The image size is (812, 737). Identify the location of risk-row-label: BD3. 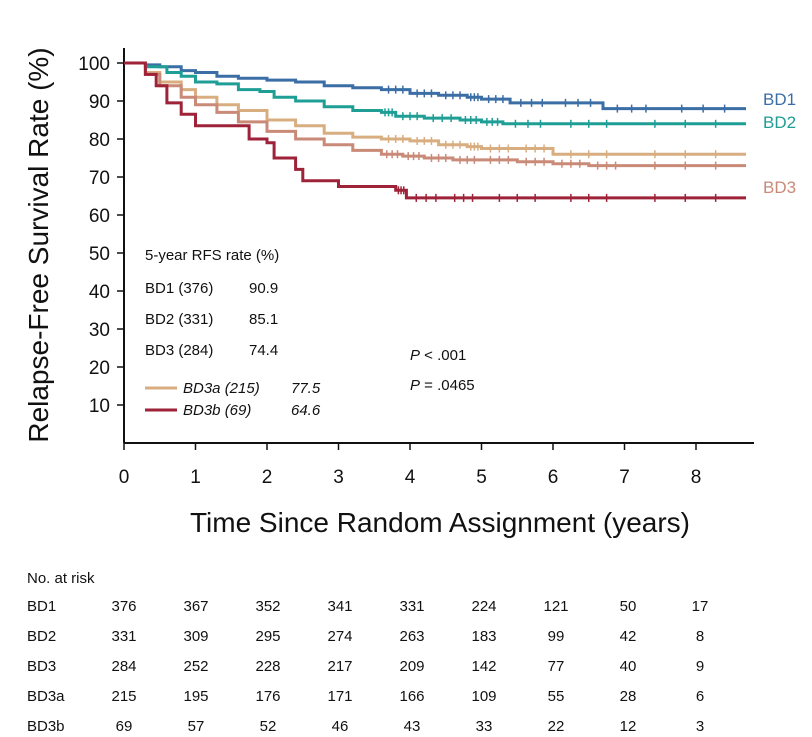
(41, 666).